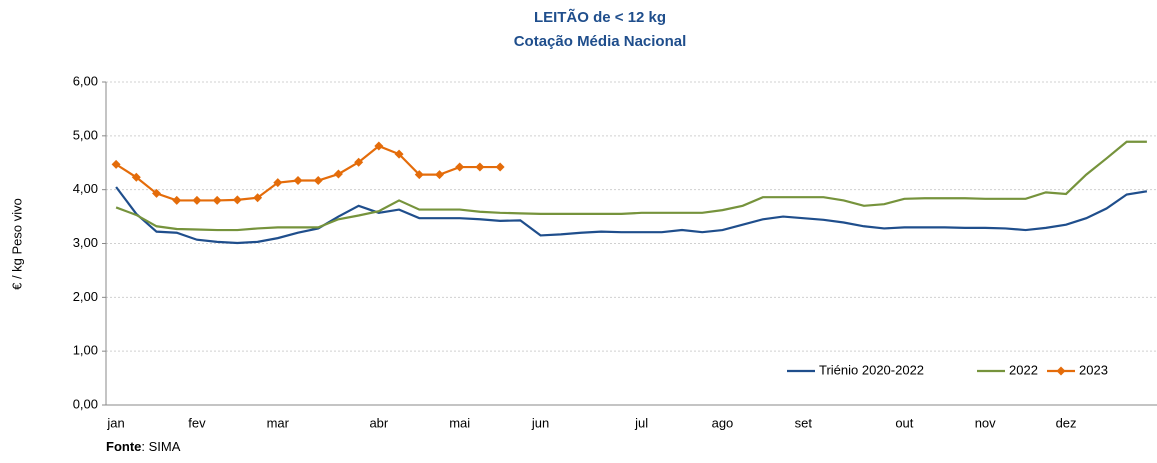 The height and width of the screenshot is (463, 1157). I want to click on y-tick-label: 5,00, so click(85, 134).